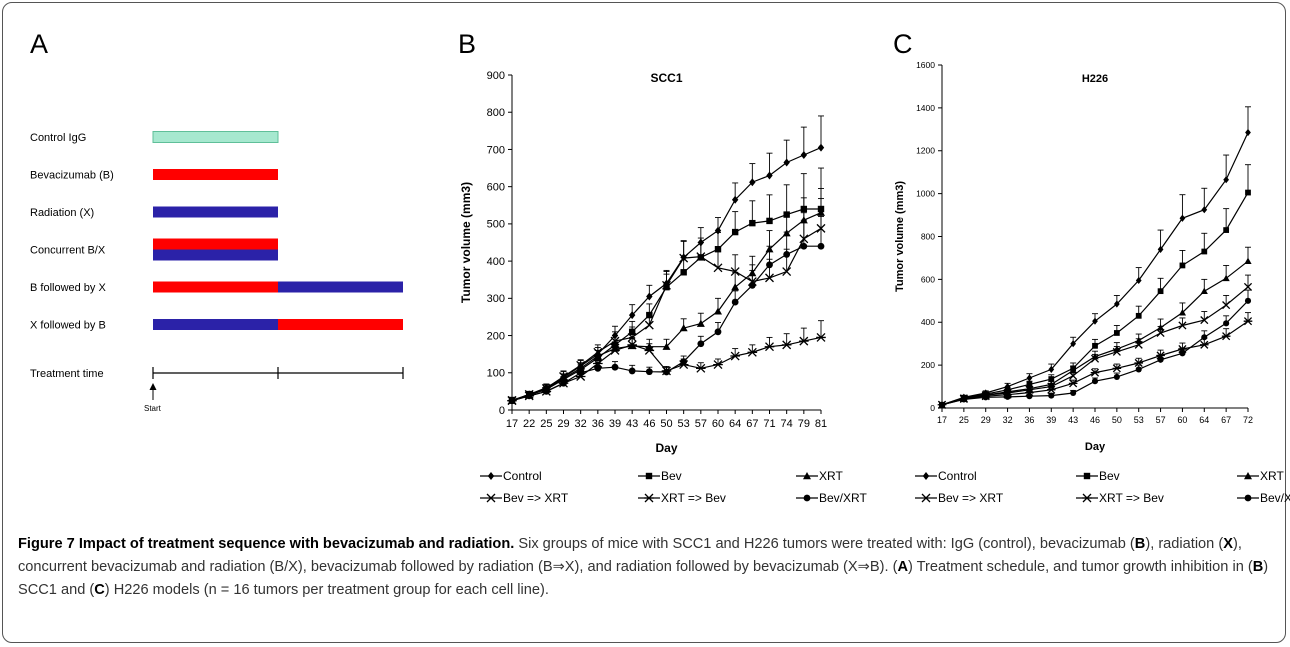 This screenshot has height=647, width=1290. What do you see at coordinates (512, 424) in the screenshot?
I see `x-tick-label: 17` at bounding box center [512, 424].